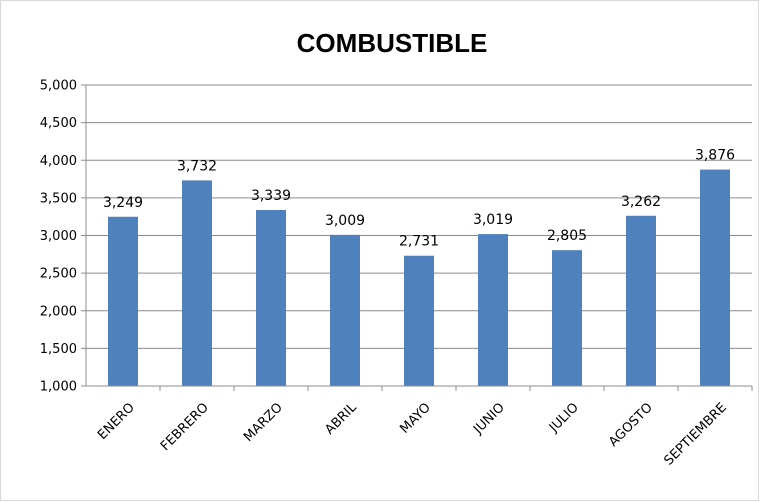 The image size is (760, 502). What do you see at coordinates (185, 427) in the screenshot?
I see `x-tick-label: FEBRERO` at bounding box center [185, 427].